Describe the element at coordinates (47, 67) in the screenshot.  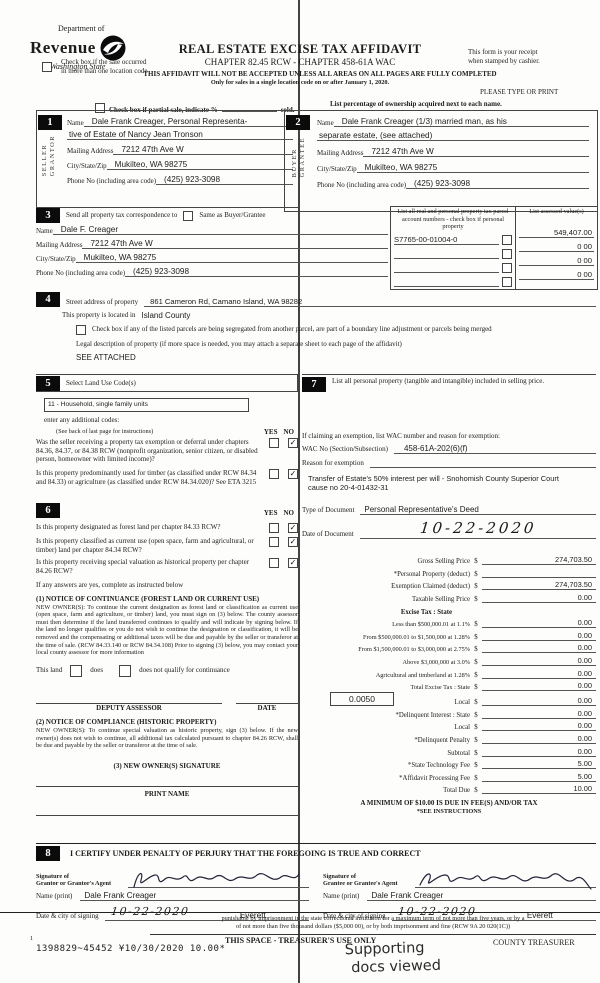
I see `multiple-location-checkbox` at that location.